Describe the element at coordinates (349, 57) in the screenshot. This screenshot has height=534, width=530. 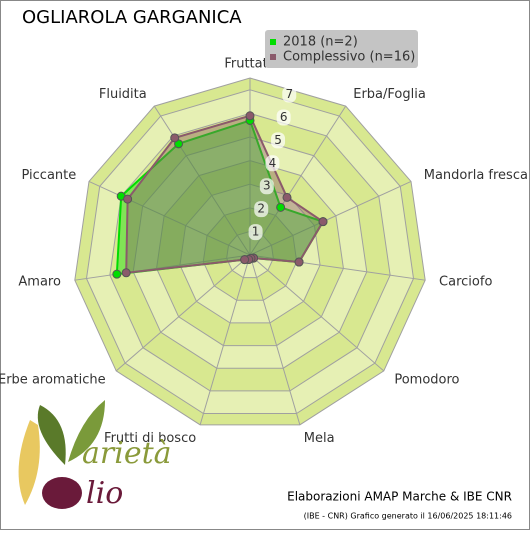
I see `legend-label: Complessivo (n=16)` at that location.